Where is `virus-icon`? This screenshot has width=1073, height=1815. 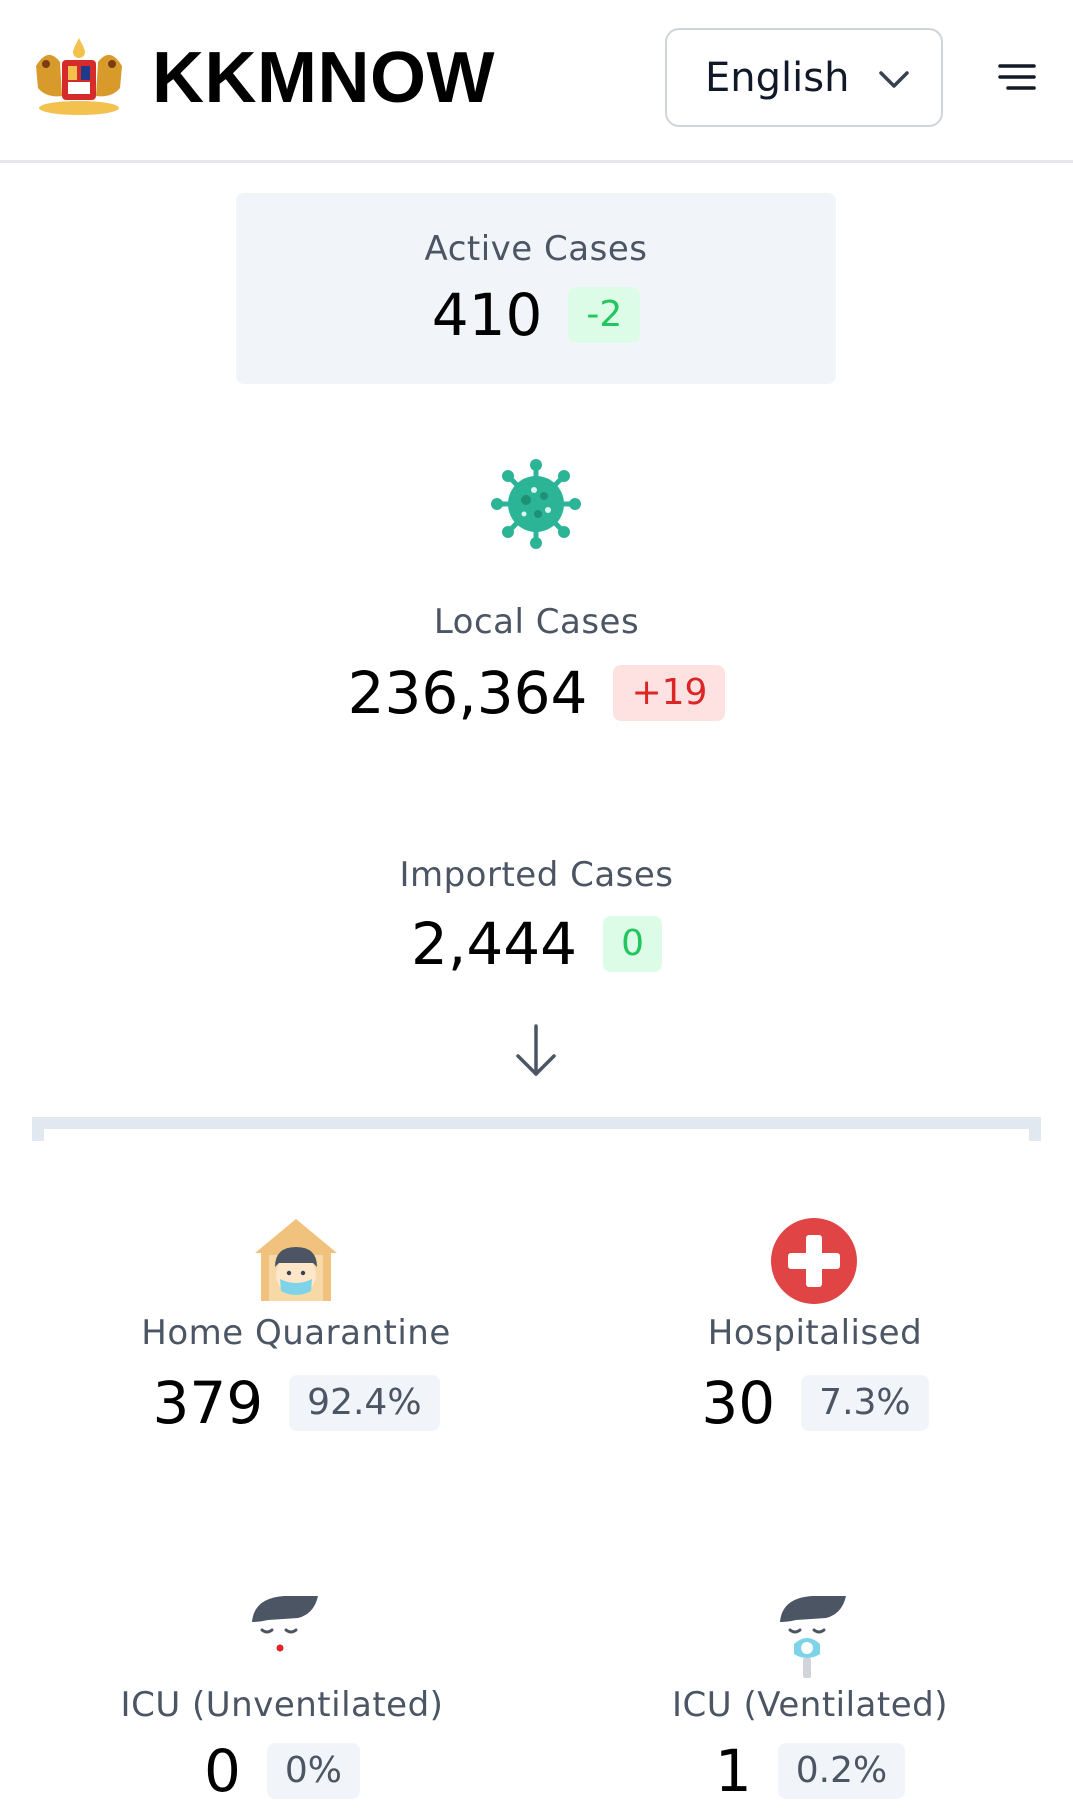 virus-icon is located at coordinates (536, 504).